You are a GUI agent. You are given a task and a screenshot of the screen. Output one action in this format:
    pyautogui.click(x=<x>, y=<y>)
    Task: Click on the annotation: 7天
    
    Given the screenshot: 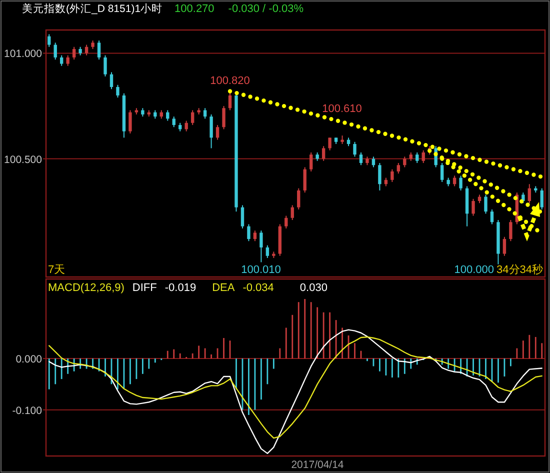 What is the action you would take?
    pyautogui.click(x=57, y=270)
    